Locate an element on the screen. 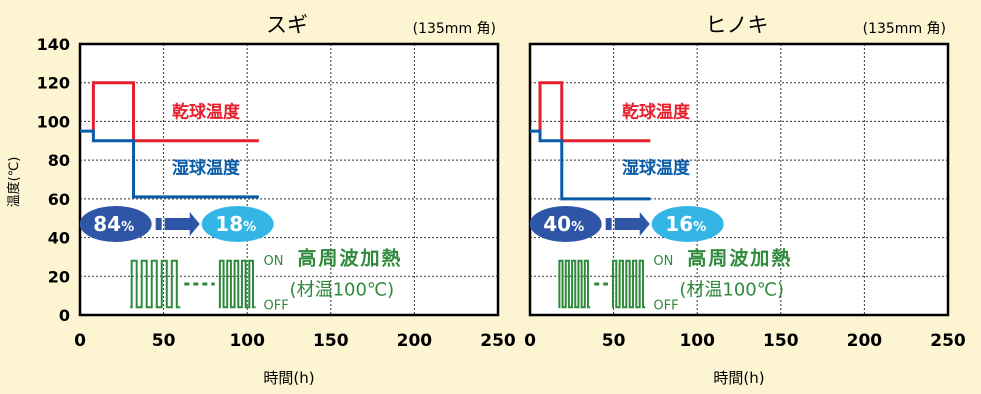  y-axis-label: 温度(℃) is located at coordinates (14, 182).